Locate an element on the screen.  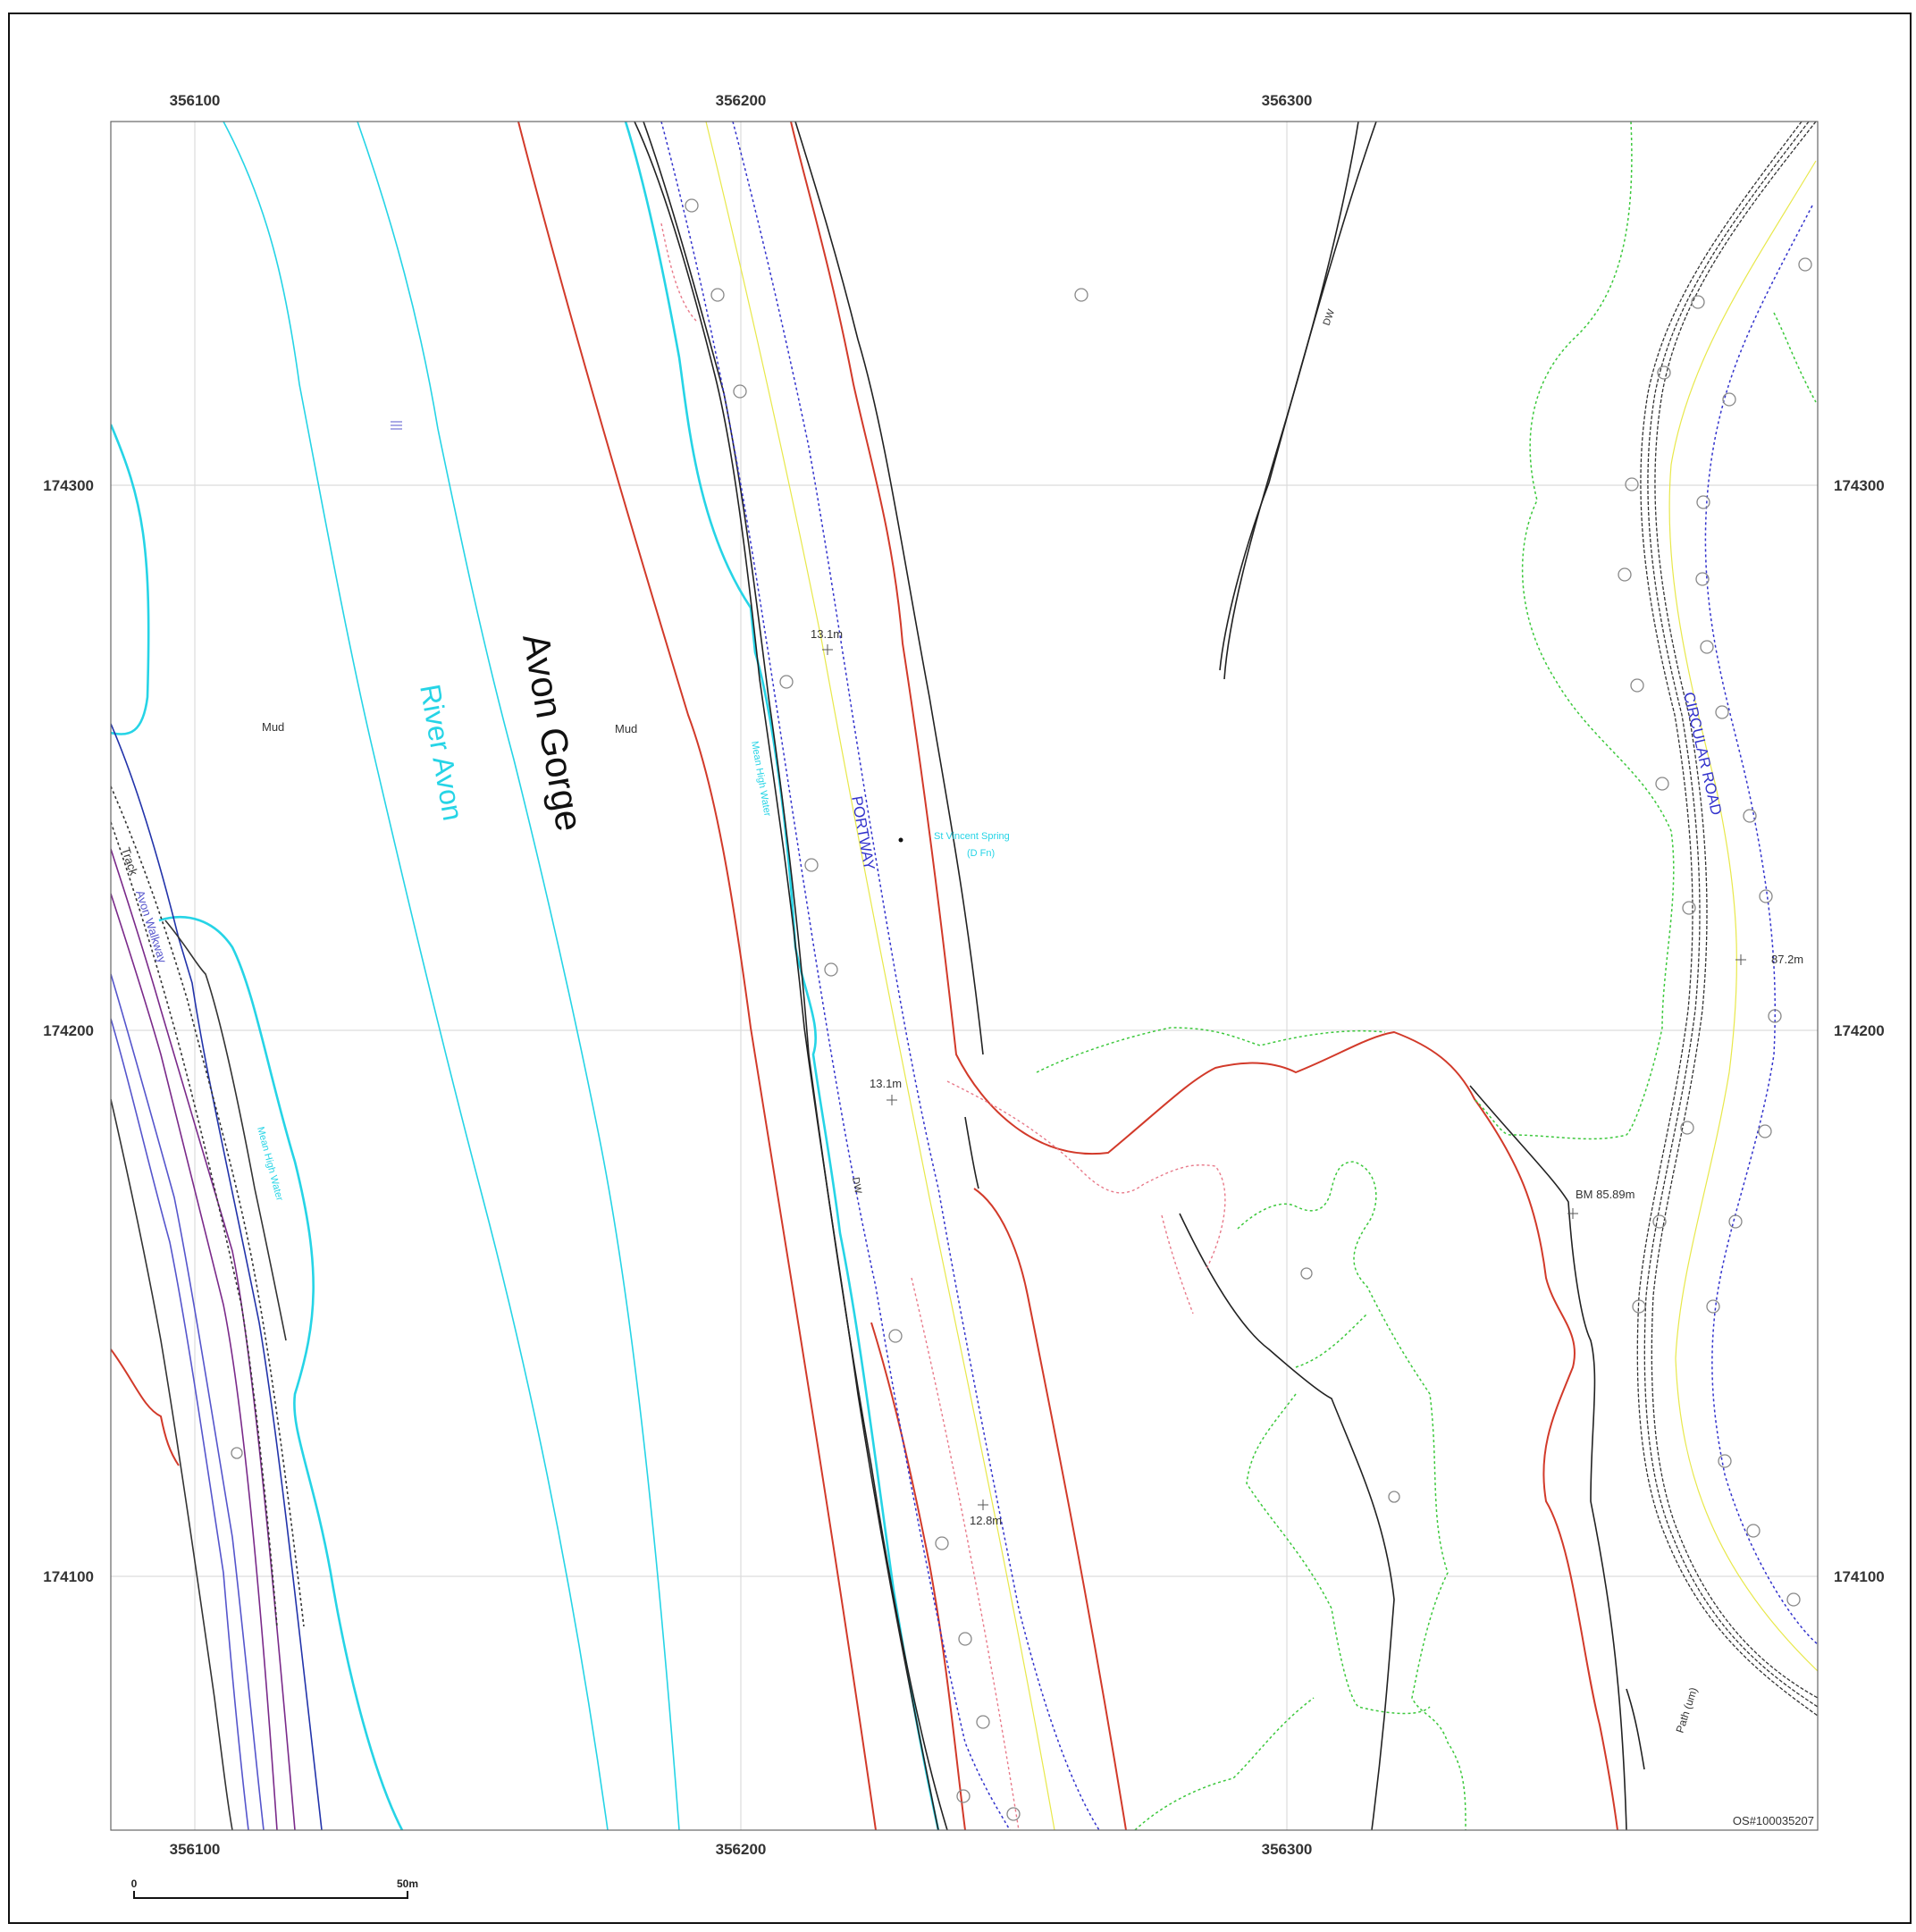
northing-left-1: 174300 is located at coordinates (68, 485).